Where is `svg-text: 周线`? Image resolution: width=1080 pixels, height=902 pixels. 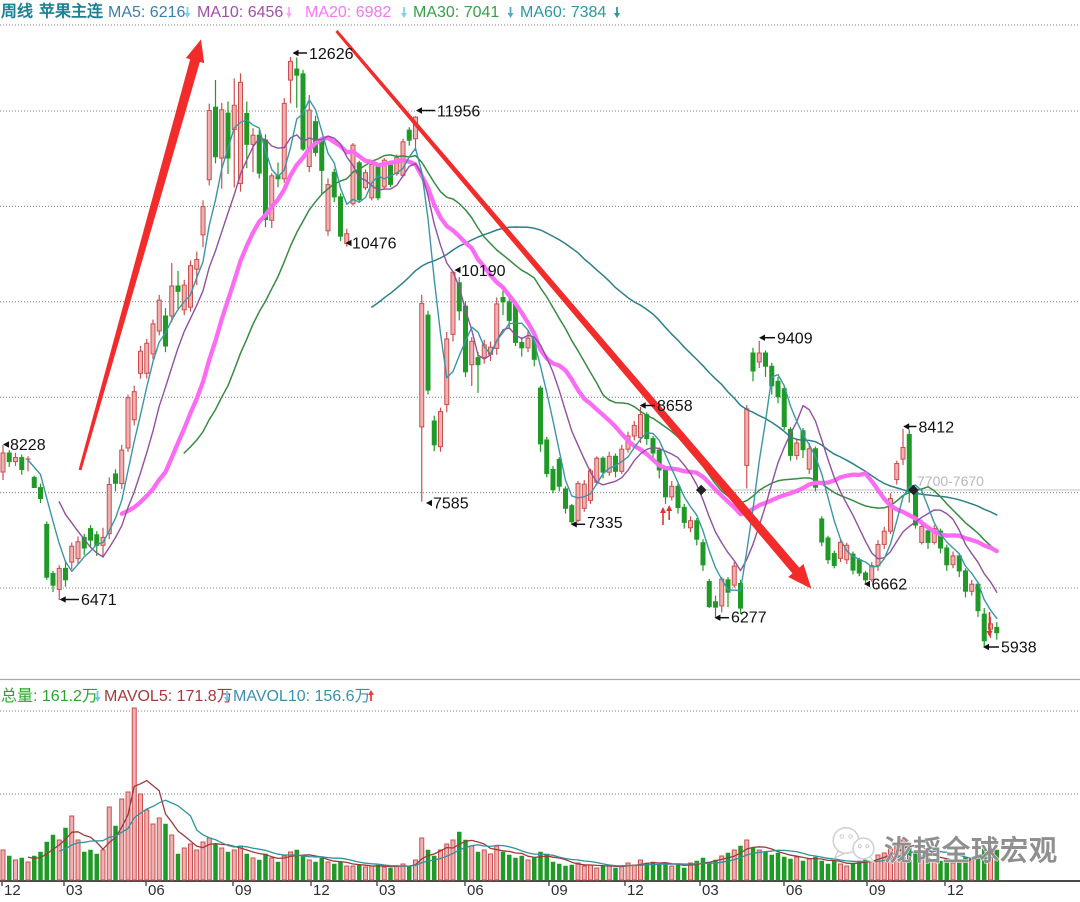
svg-text: 周线 is located at coordinates (17, 11).